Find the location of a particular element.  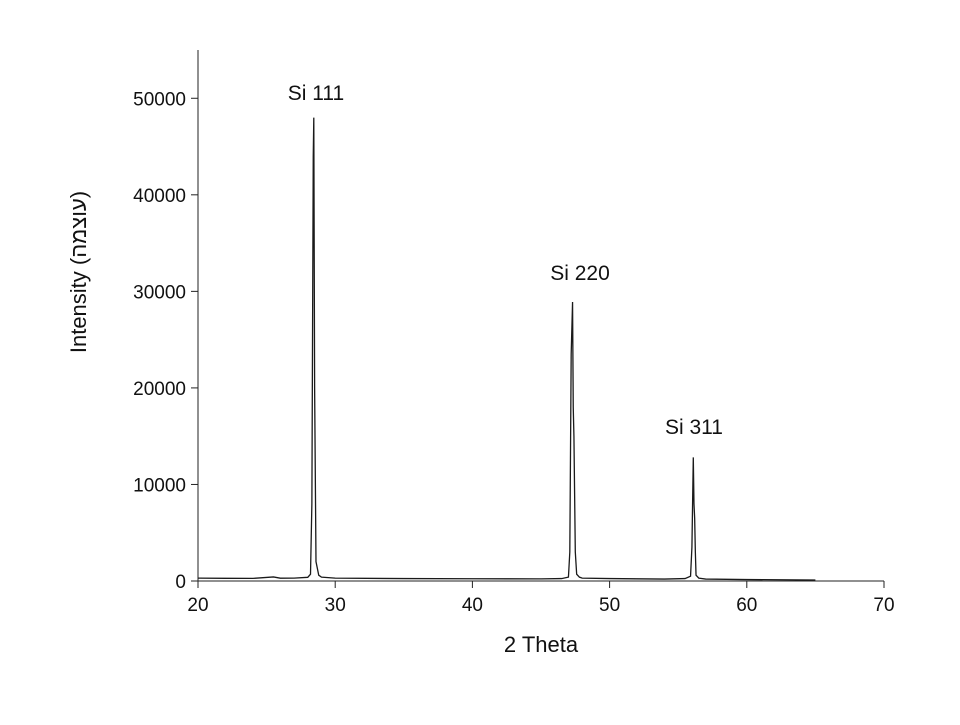

x-tick-label: 50 is located at coordinates (609, 605).